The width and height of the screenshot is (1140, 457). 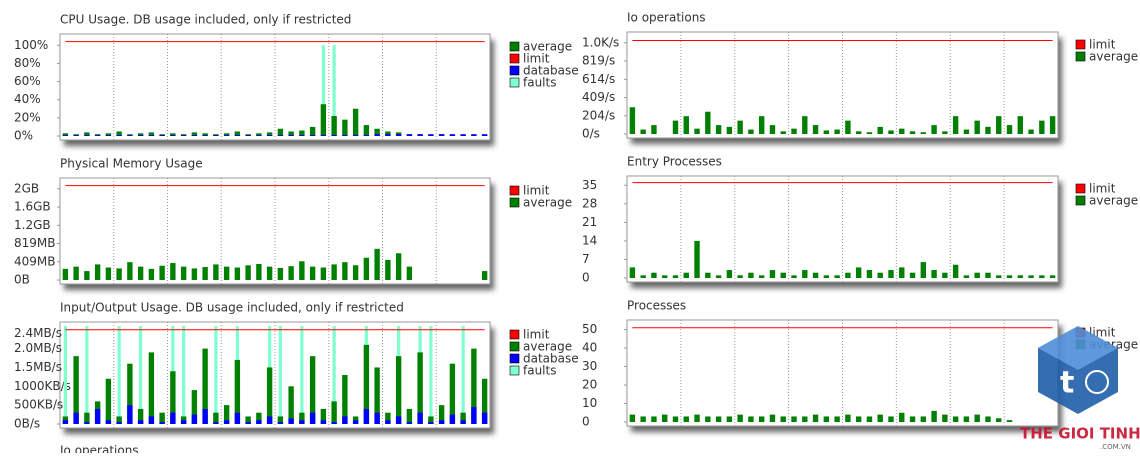 I want to click on y-tick-label: 1.5MB/s, so click(x=38, y=367).